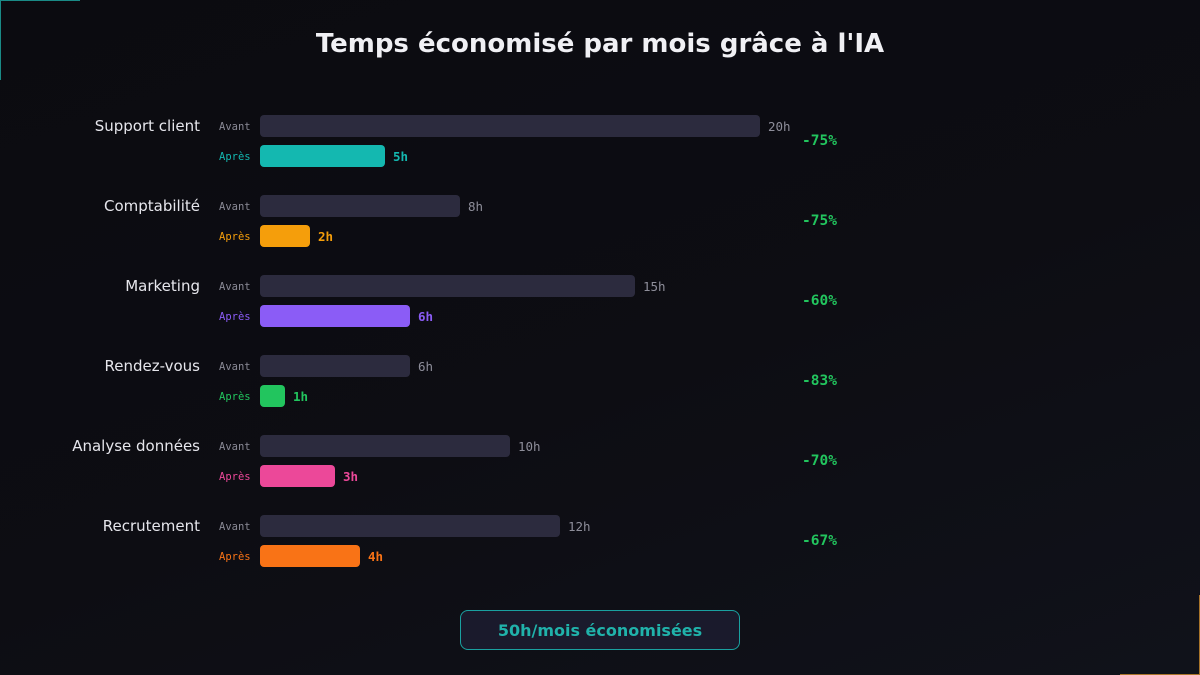  What do you see at coordinates (600, 236) in the screenshot?
I see `after-row: Après 2h` at bounding box center [600, 236].